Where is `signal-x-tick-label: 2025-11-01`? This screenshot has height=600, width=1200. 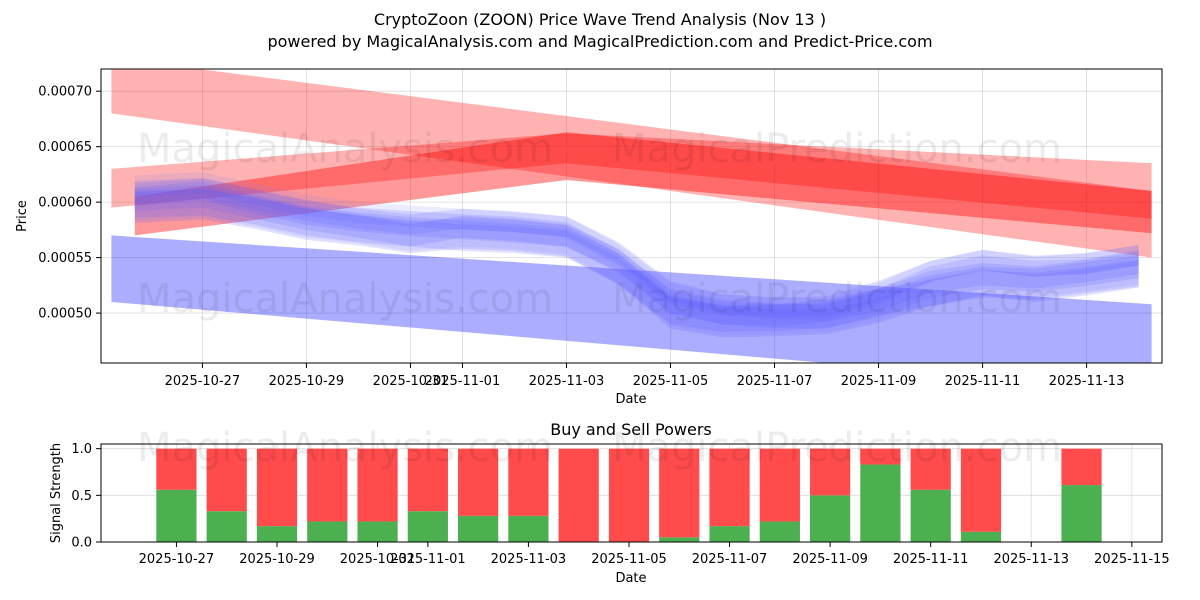 signal-x-tick-label: 2025-11-01 is located at coordinates (428, 559).